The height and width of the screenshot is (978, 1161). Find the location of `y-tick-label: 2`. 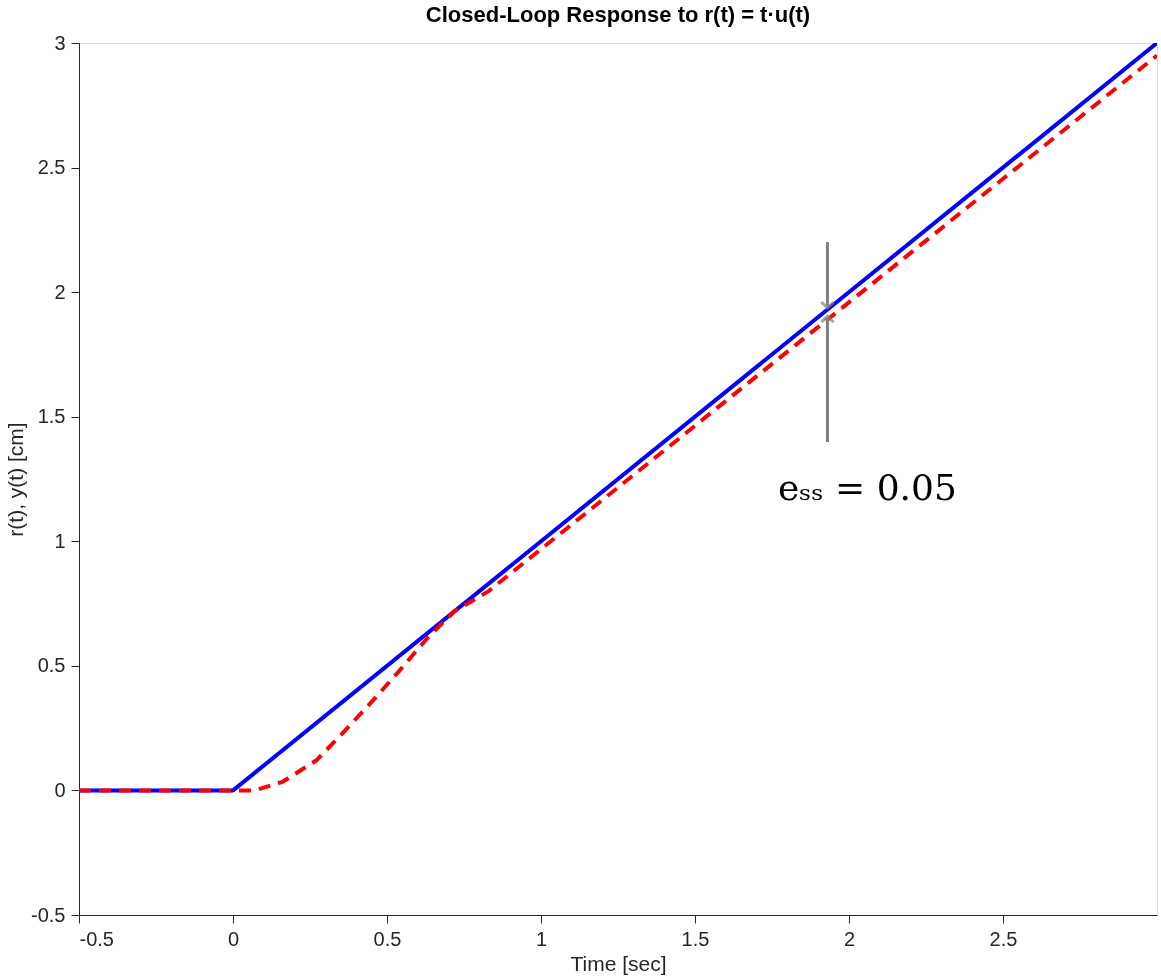

y-tick-label: 2 is located at coordinates (60, 291).